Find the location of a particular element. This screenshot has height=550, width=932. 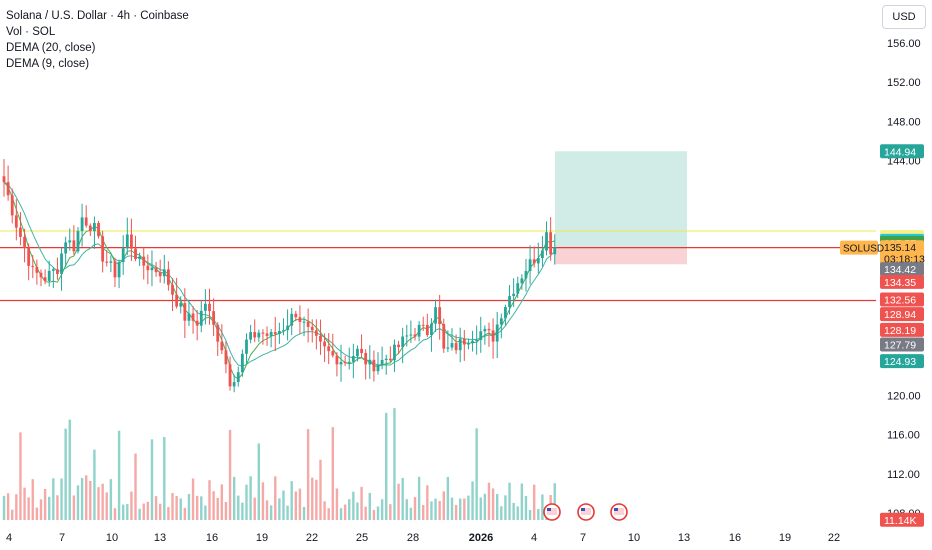

legend-dema-20: DEMA (20, close) is located at coordinates (51, 48).